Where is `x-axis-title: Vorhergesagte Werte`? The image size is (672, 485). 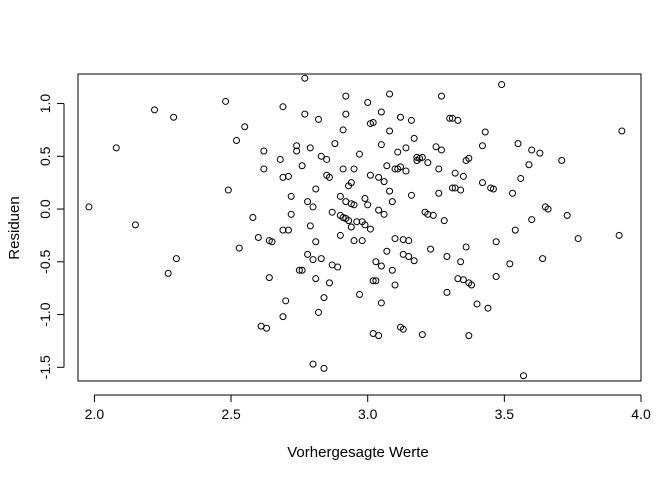 x-axis-title: Vorhergesagte Werte is located at coordinates (357, 452).